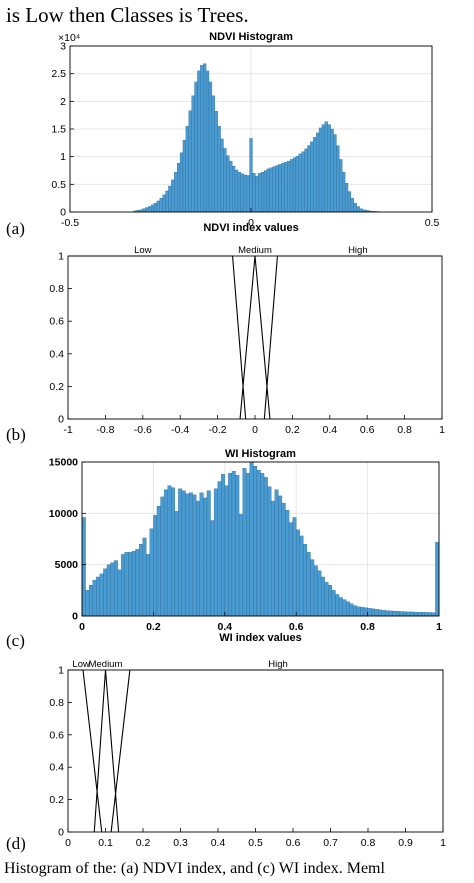 The width and height of the screenshot is (474, 883). I want to click on panel-letter-b: (b), so click(16, 434).